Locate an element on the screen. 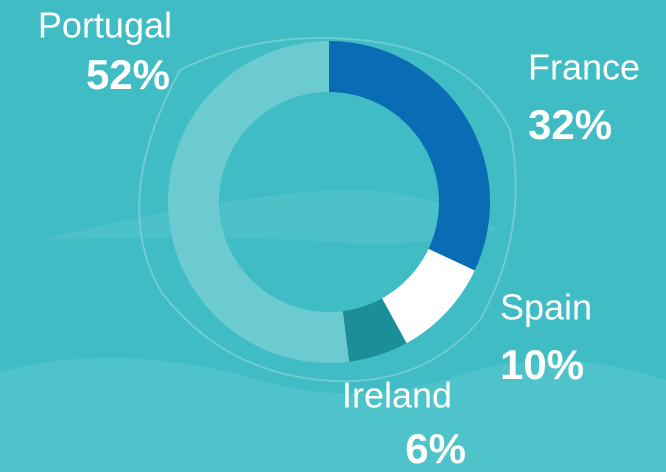 This screenshot has height=472, width=666. value-label: 6% is located at coordinates (435, 448).